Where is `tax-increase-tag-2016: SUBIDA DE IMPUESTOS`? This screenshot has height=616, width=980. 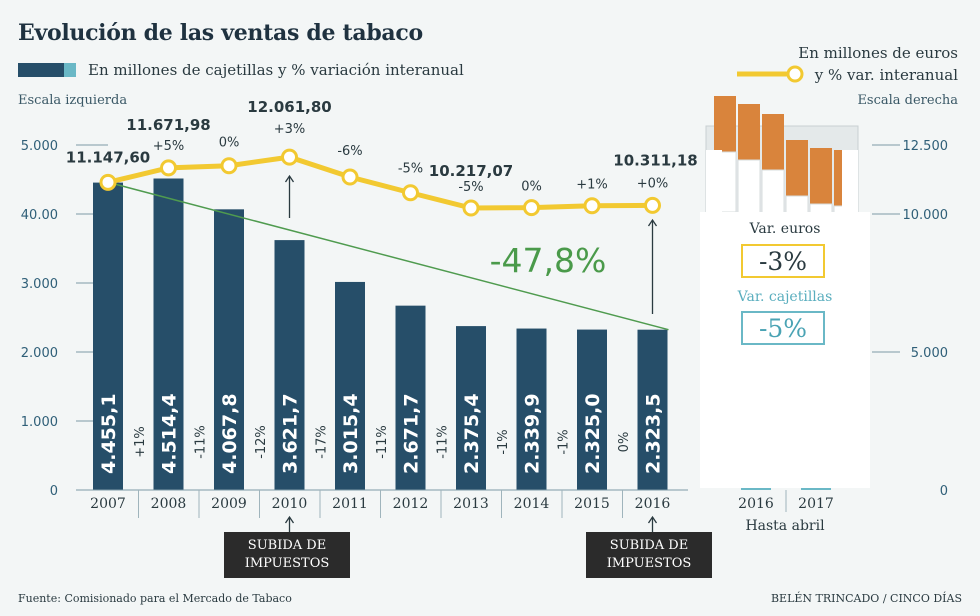 tax-increase-tag-2016: SUBIDA DE IMPUESTOS is located at coordinates (649, 555).